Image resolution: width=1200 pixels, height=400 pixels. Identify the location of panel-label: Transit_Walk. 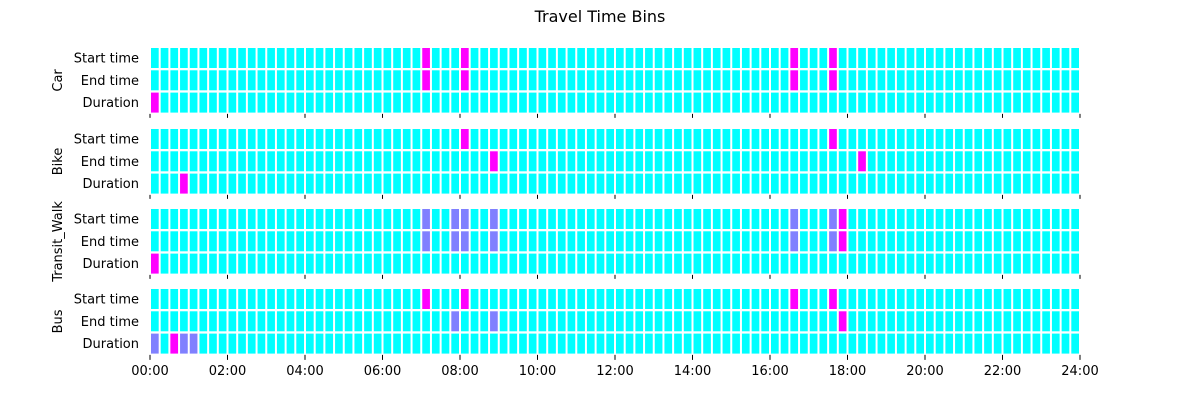
(58, 242).